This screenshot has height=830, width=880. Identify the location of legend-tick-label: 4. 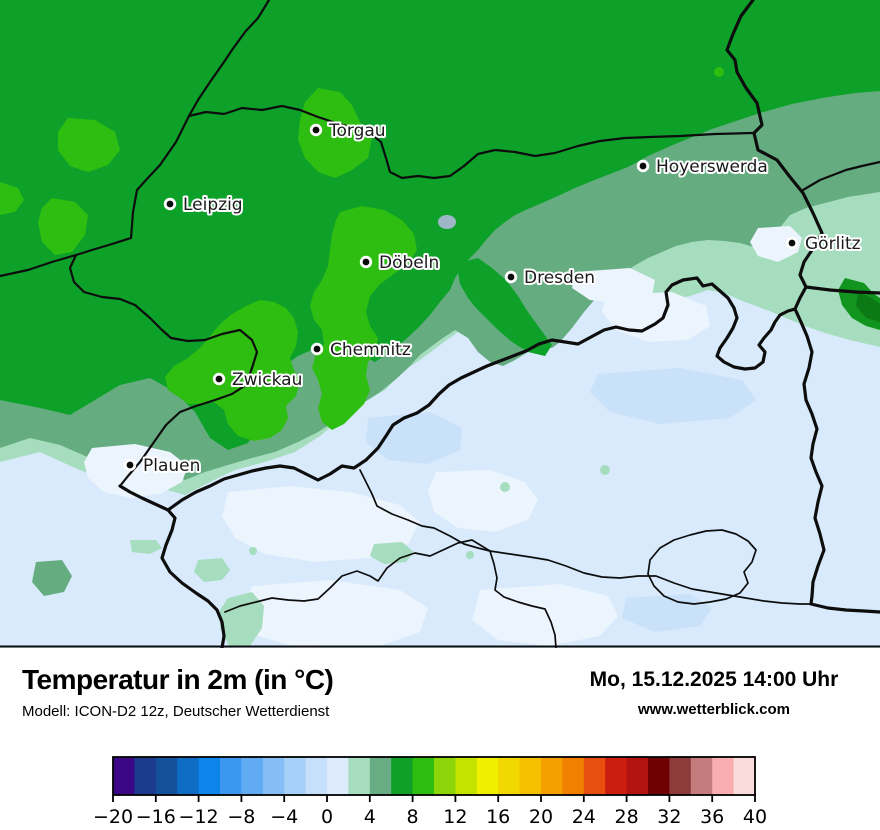
(370, 817).